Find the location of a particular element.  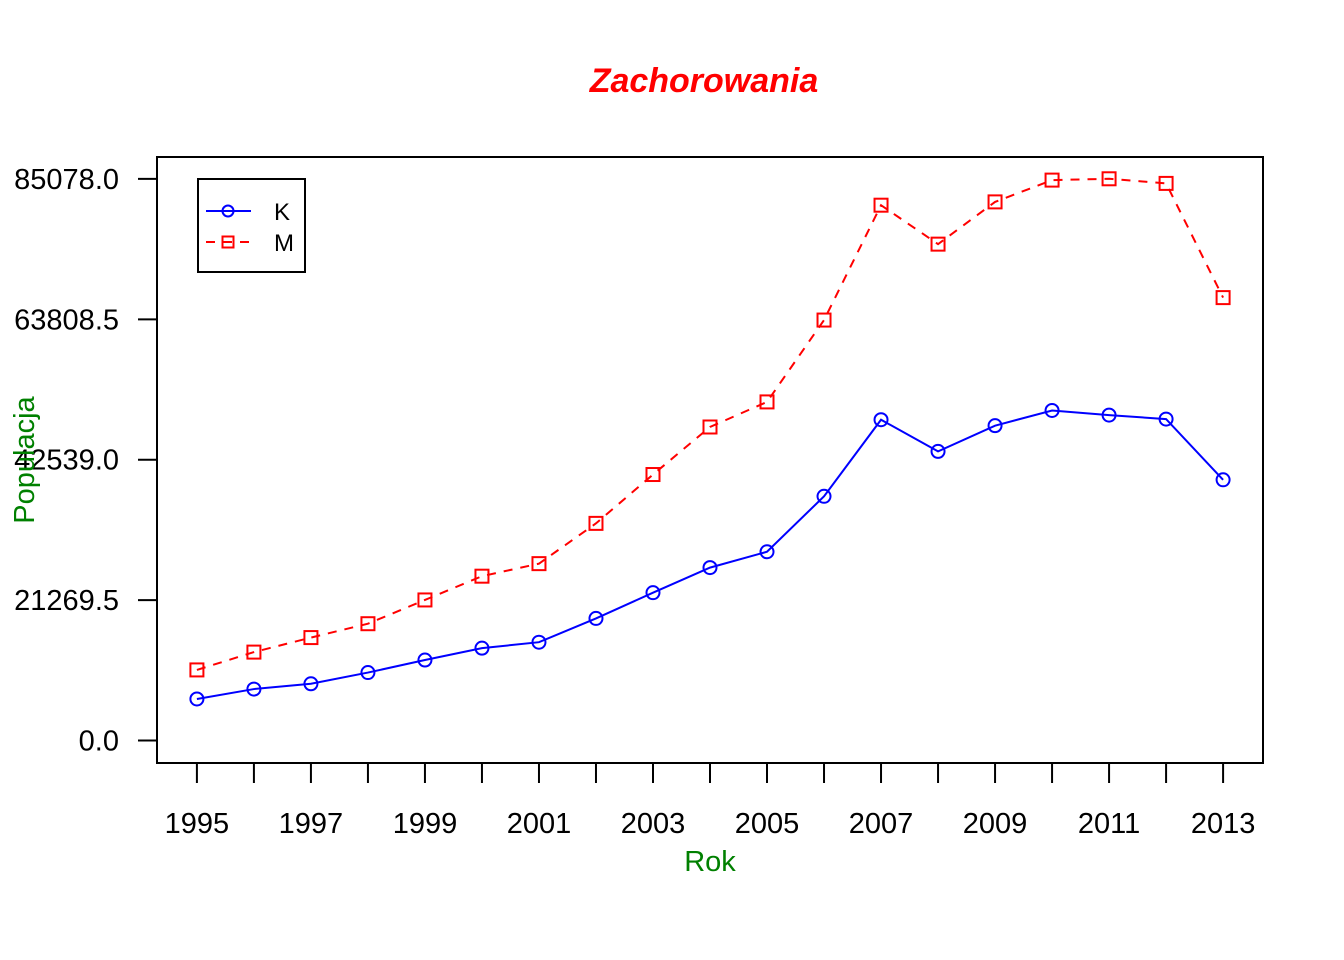

legend-label: K is located at coordinates (282, 212).